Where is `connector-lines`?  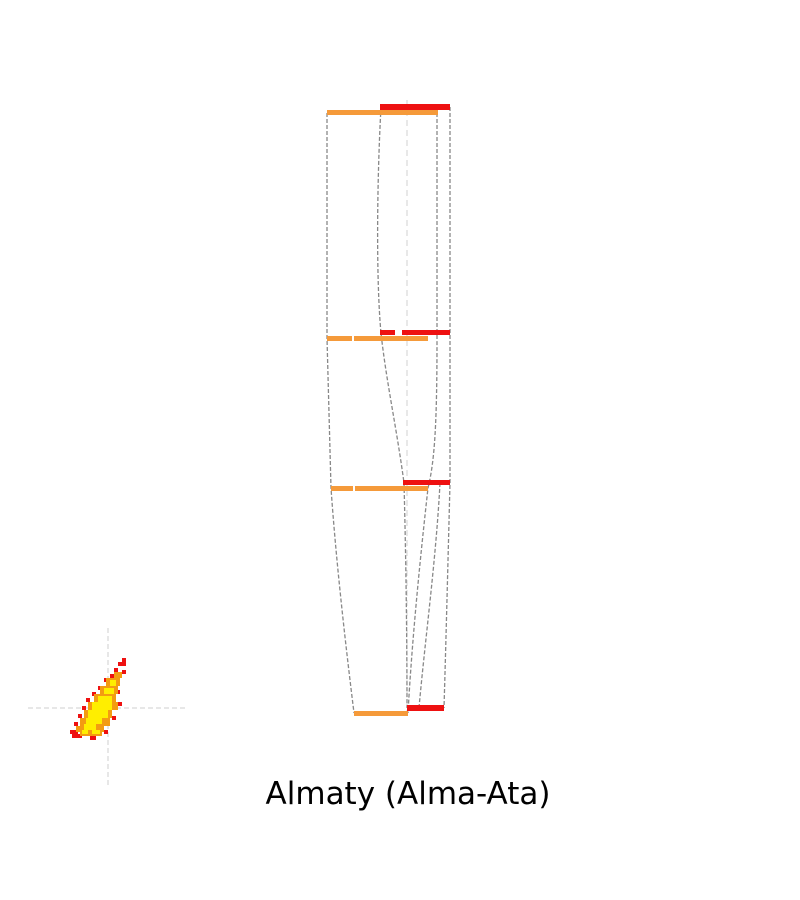
connector-lines is located at coordinates (388, 410).